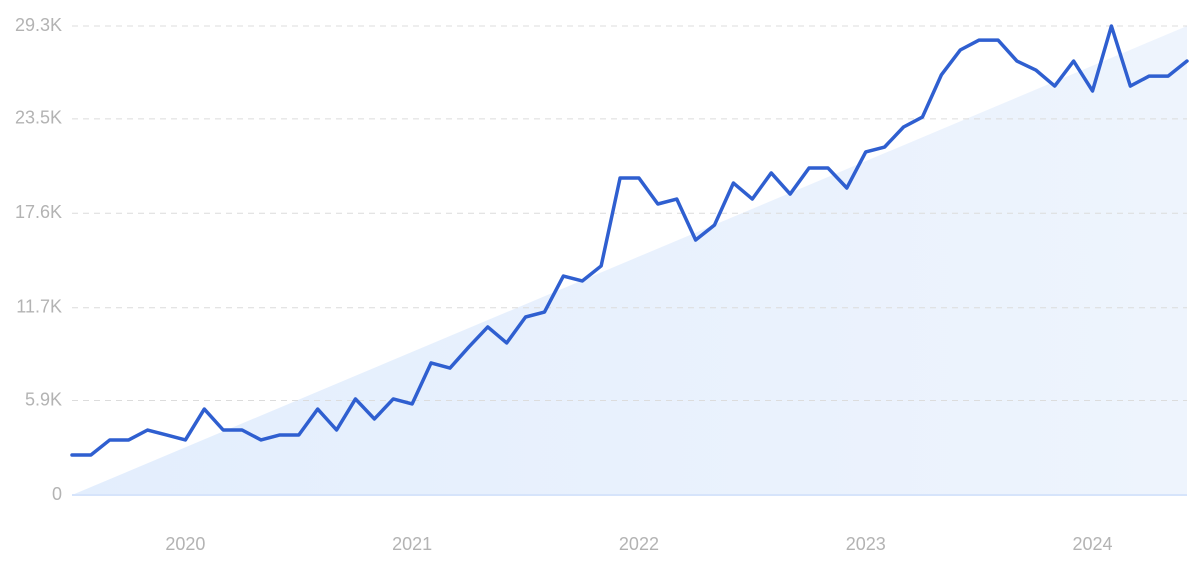 This screenshot has height=563, width=1200. I want to click on y-tick-label: 5.9K, so click(43, 399).